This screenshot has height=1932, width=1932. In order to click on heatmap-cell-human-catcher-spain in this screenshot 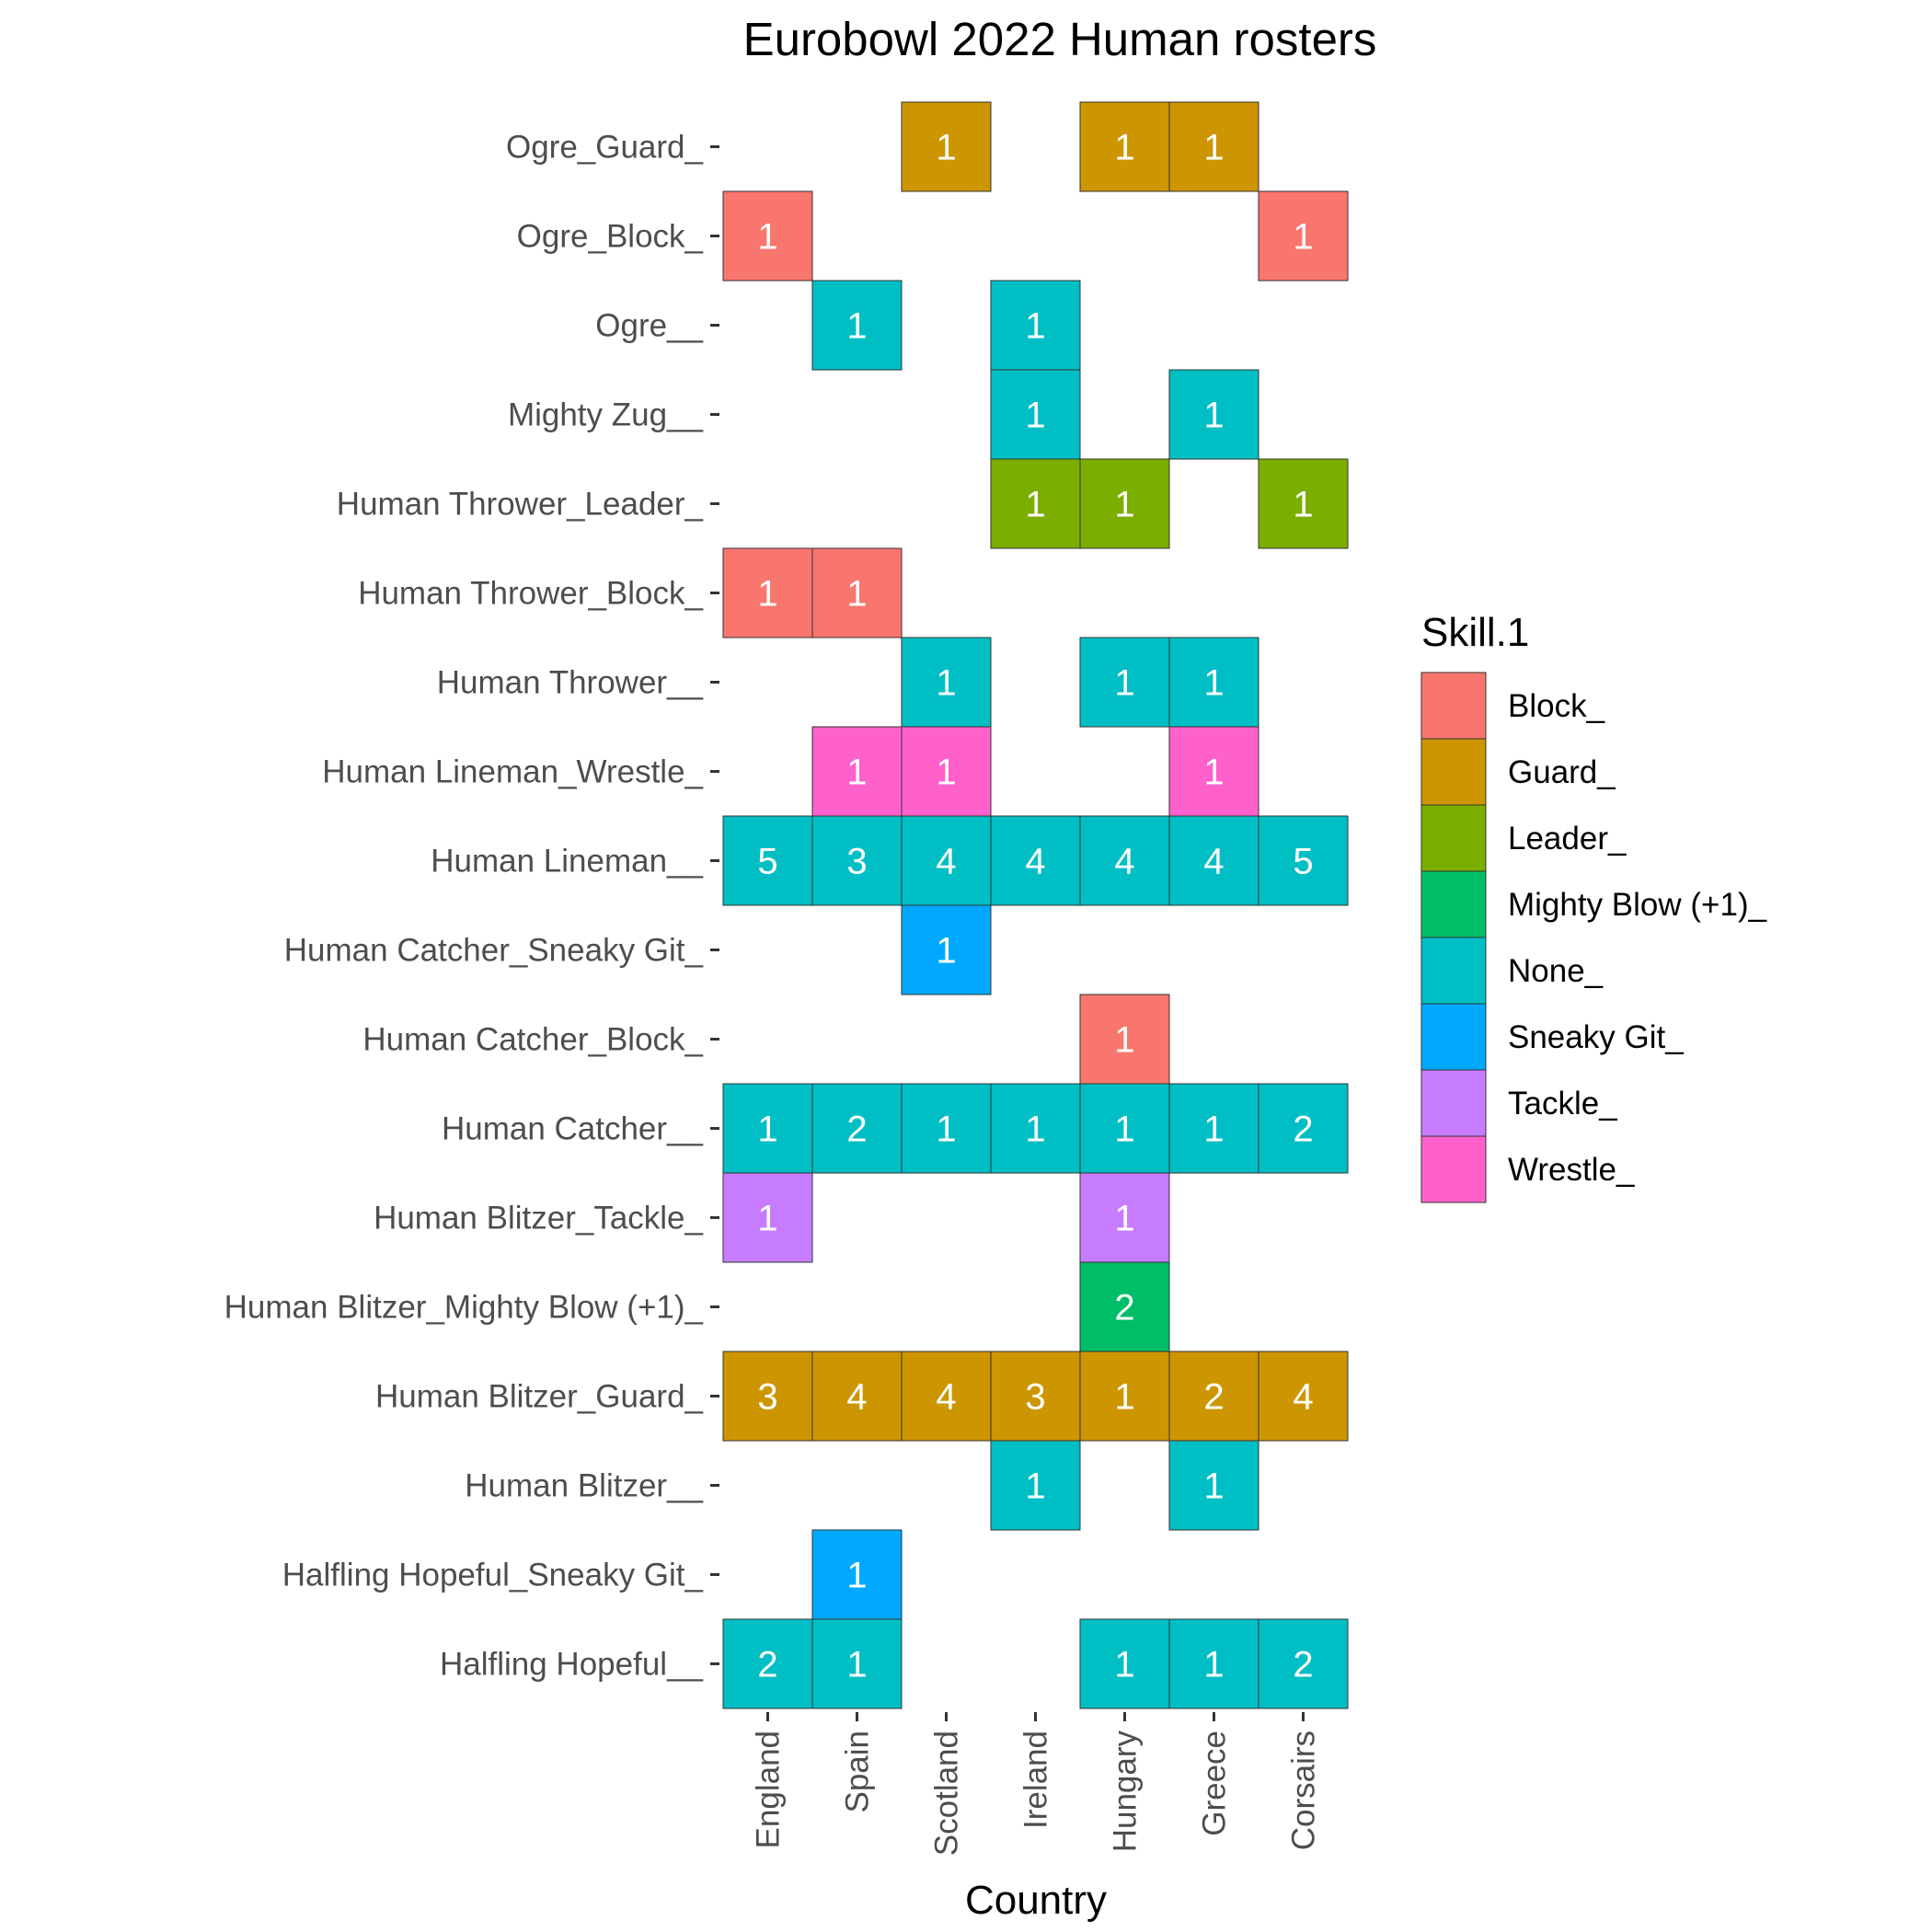, I will do `click(857, 1128)`.